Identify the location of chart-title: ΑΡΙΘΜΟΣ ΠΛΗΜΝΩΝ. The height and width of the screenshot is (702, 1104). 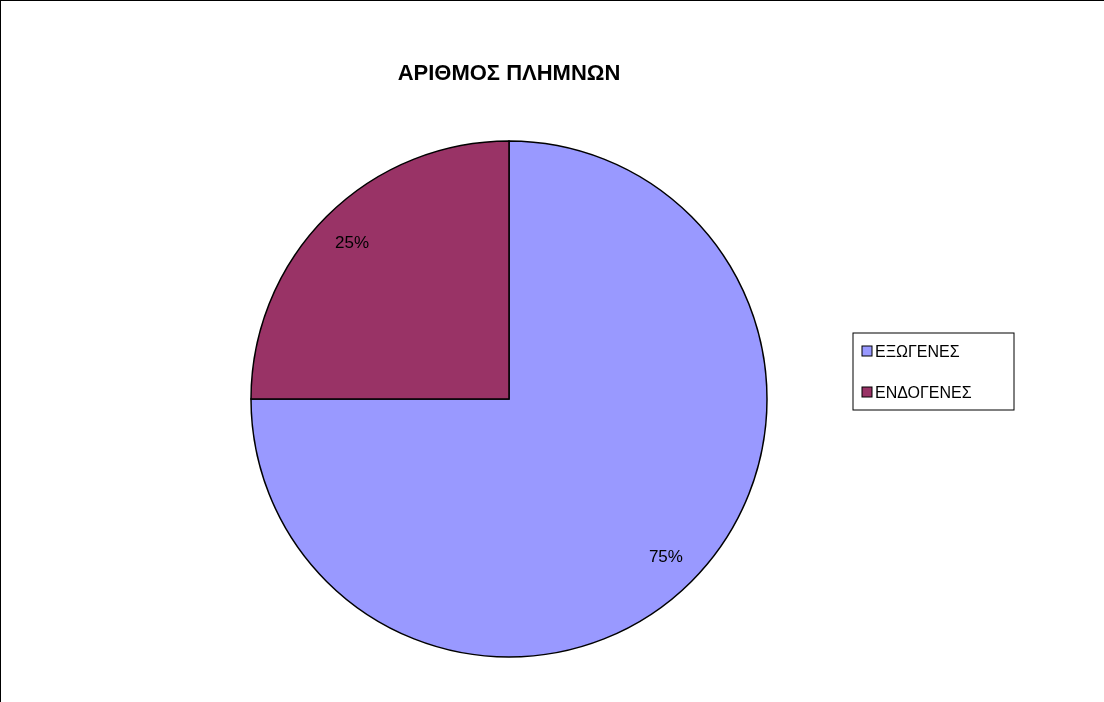
(509, 72).